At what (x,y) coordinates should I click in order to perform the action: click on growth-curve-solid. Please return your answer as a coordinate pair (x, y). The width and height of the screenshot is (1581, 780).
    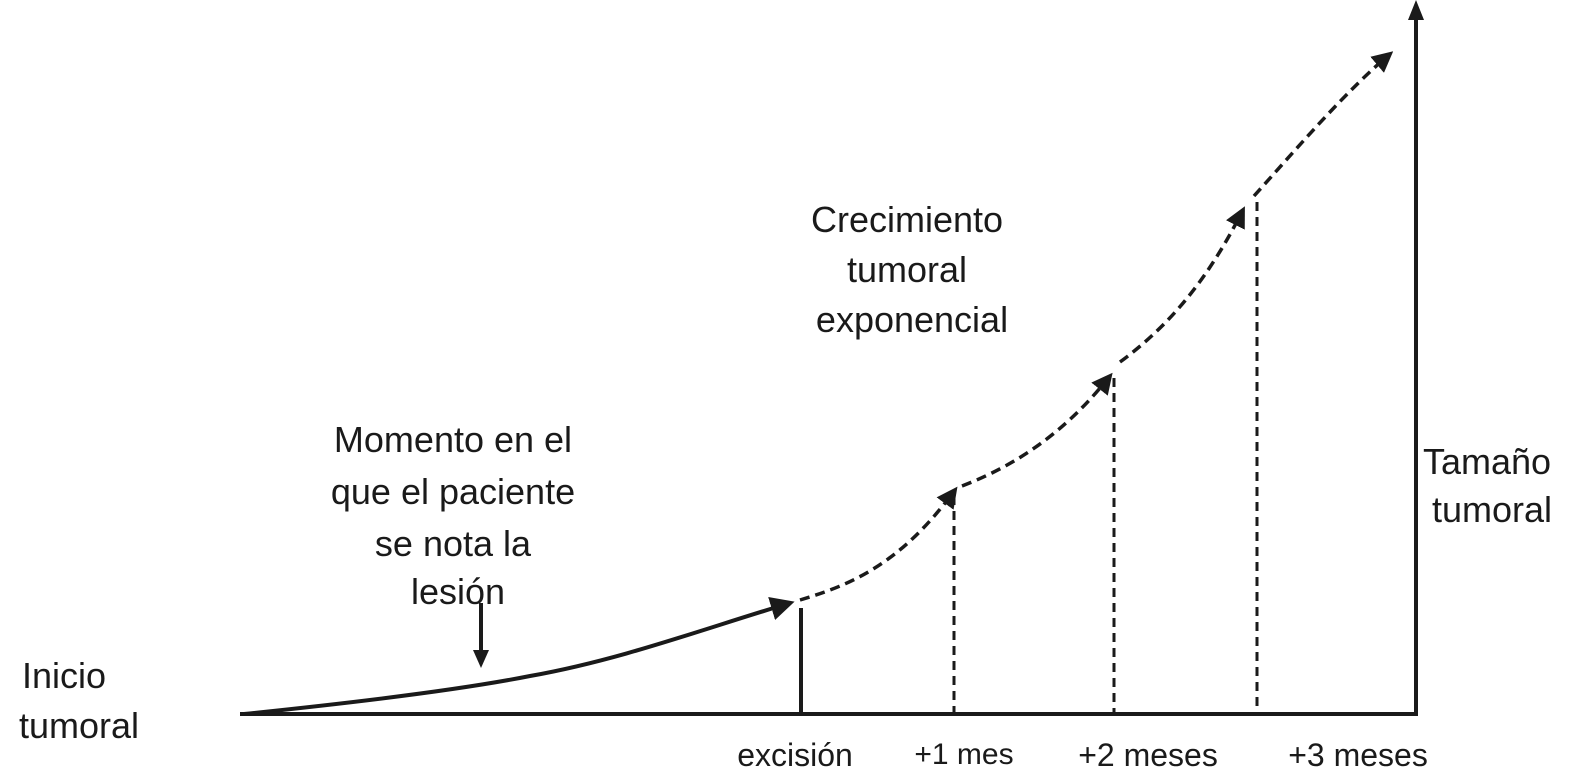
    Looking at the image, I should click on (519, 656).